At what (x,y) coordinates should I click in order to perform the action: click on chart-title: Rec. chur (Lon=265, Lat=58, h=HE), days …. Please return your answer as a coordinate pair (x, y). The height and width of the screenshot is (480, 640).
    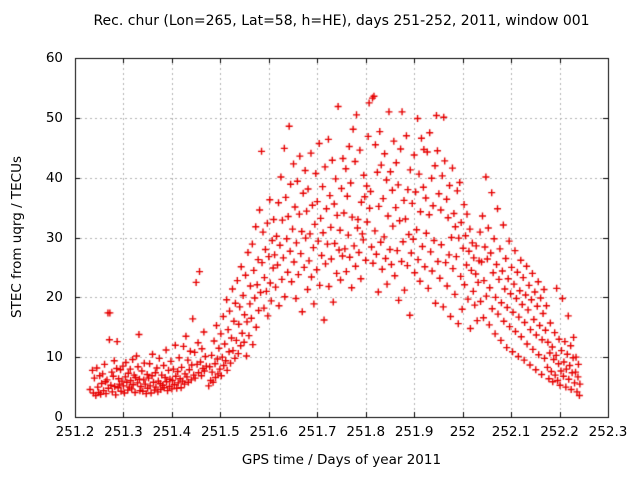
    Looking at the image, I should click on (341, 21).